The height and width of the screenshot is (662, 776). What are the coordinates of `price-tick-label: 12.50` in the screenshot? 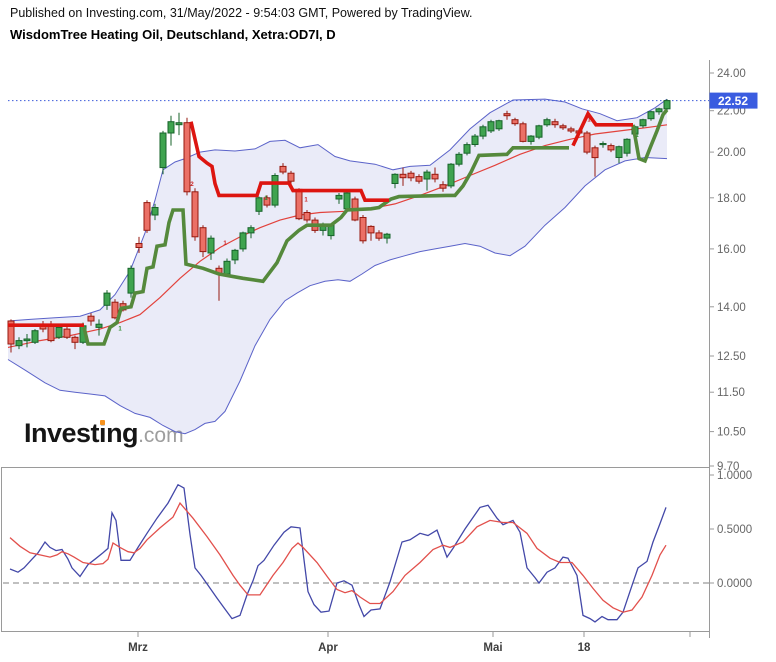 It's located at (731, 357).